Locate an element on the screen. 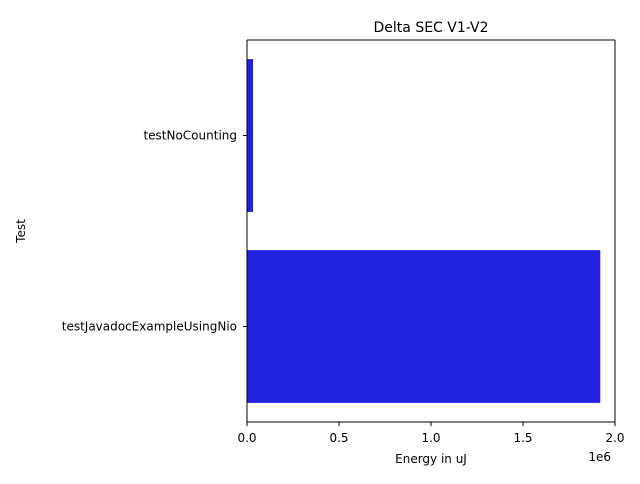 Image resolution: width=640 pixels, height=484 pixels. chart-title: Delta SEC V1-V2 is located at coordinates (431, 28).